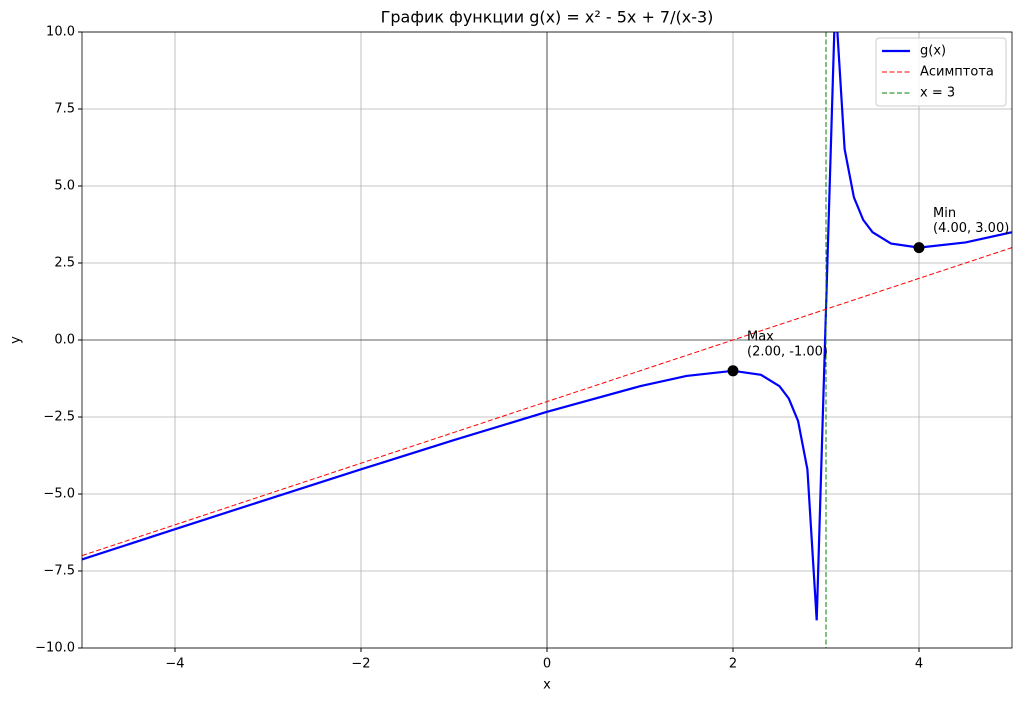 Image resolution: width=1023 pixels, height=701 pixels. What do you see at coordinates (55, 648) in the screenshot?
I see `y-tick-label: −10.0` at bounding box center [55, 648].